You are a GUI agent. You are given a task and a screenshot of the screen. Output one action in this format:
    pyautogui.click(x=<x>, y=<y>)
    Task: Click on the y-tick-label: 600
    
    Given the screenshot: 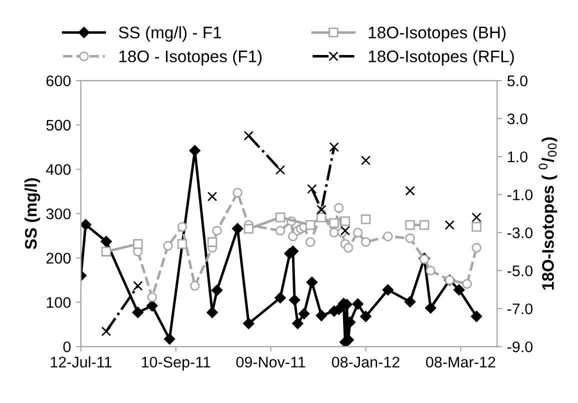 What is the action you would take?
    pyautogui.click(x=58, y=80)
    